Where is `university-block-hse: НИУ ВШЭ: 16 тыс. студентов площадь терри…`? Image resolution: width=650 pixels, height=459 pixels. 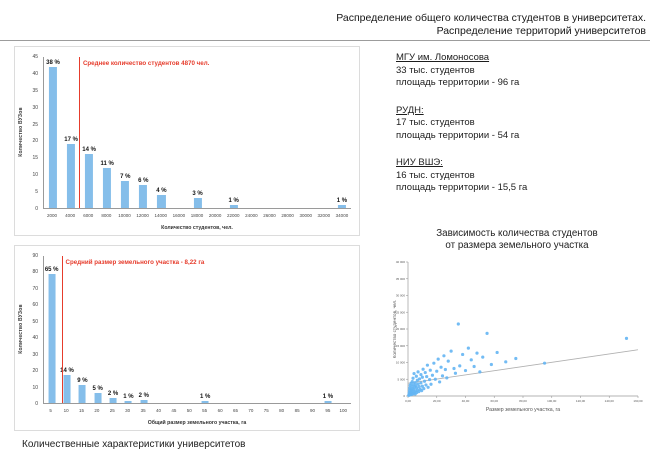 university-block-hse: НИУ ВШЭ: 16 тыс. студентов площадь терри… is located at coordinates (522, 176).